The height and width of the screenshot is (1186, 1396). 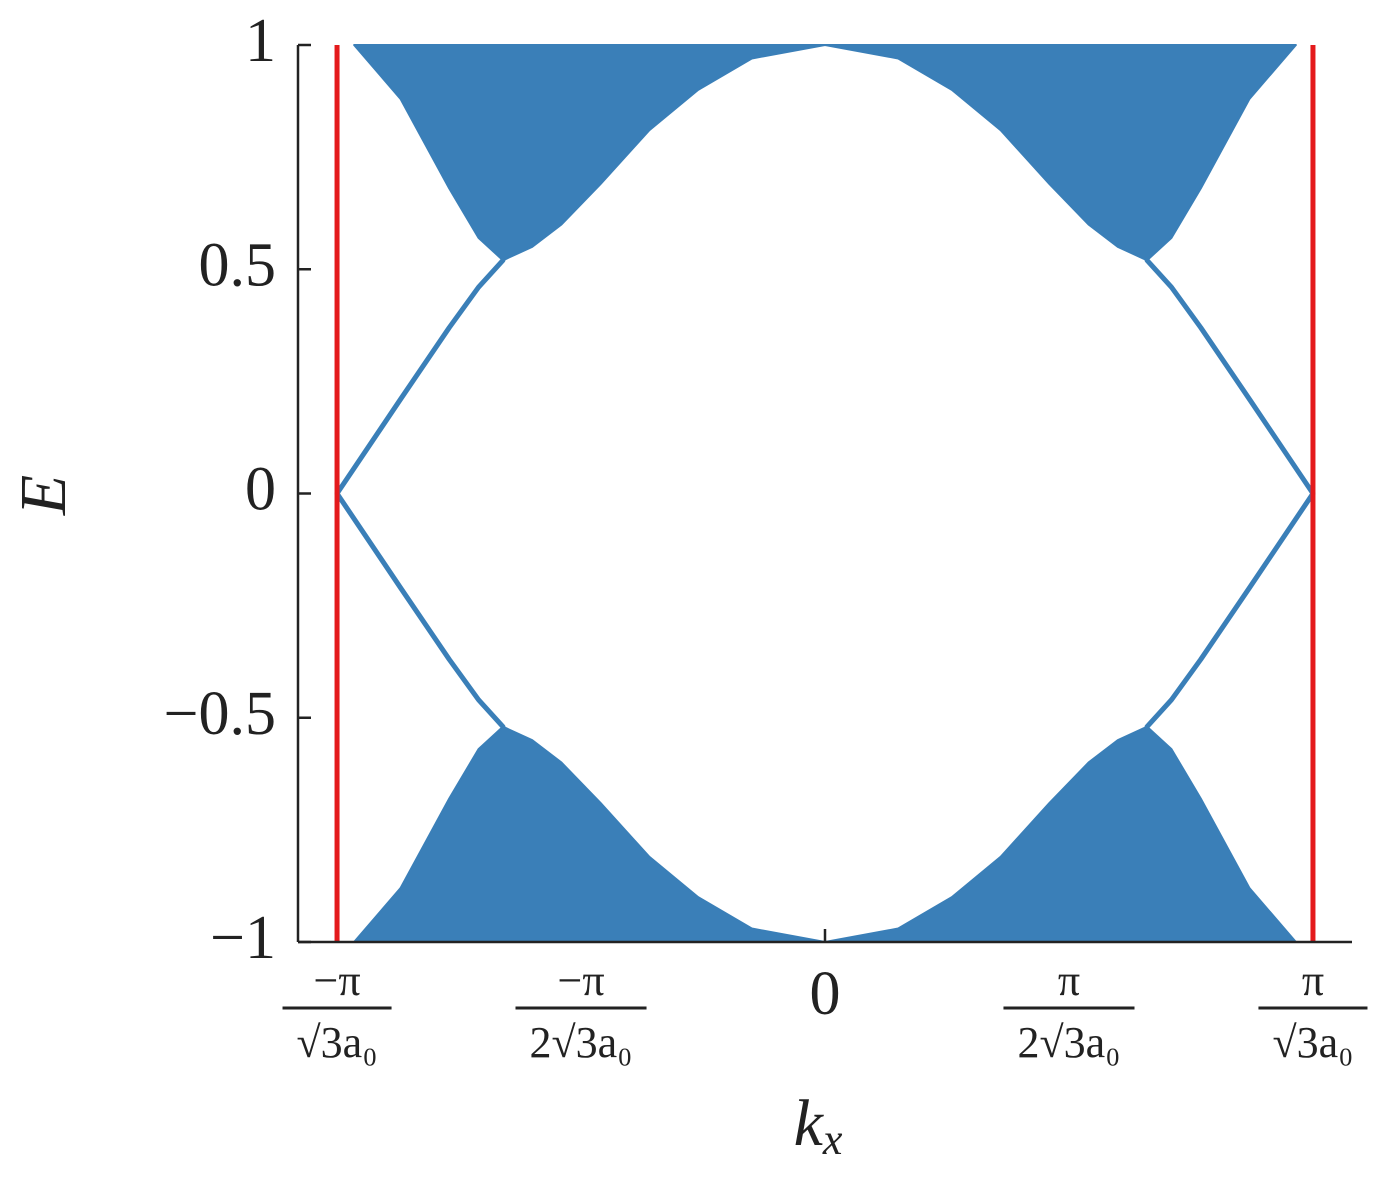 I want to click on y-tick-label: −0.5, so click(x=220, y=714).